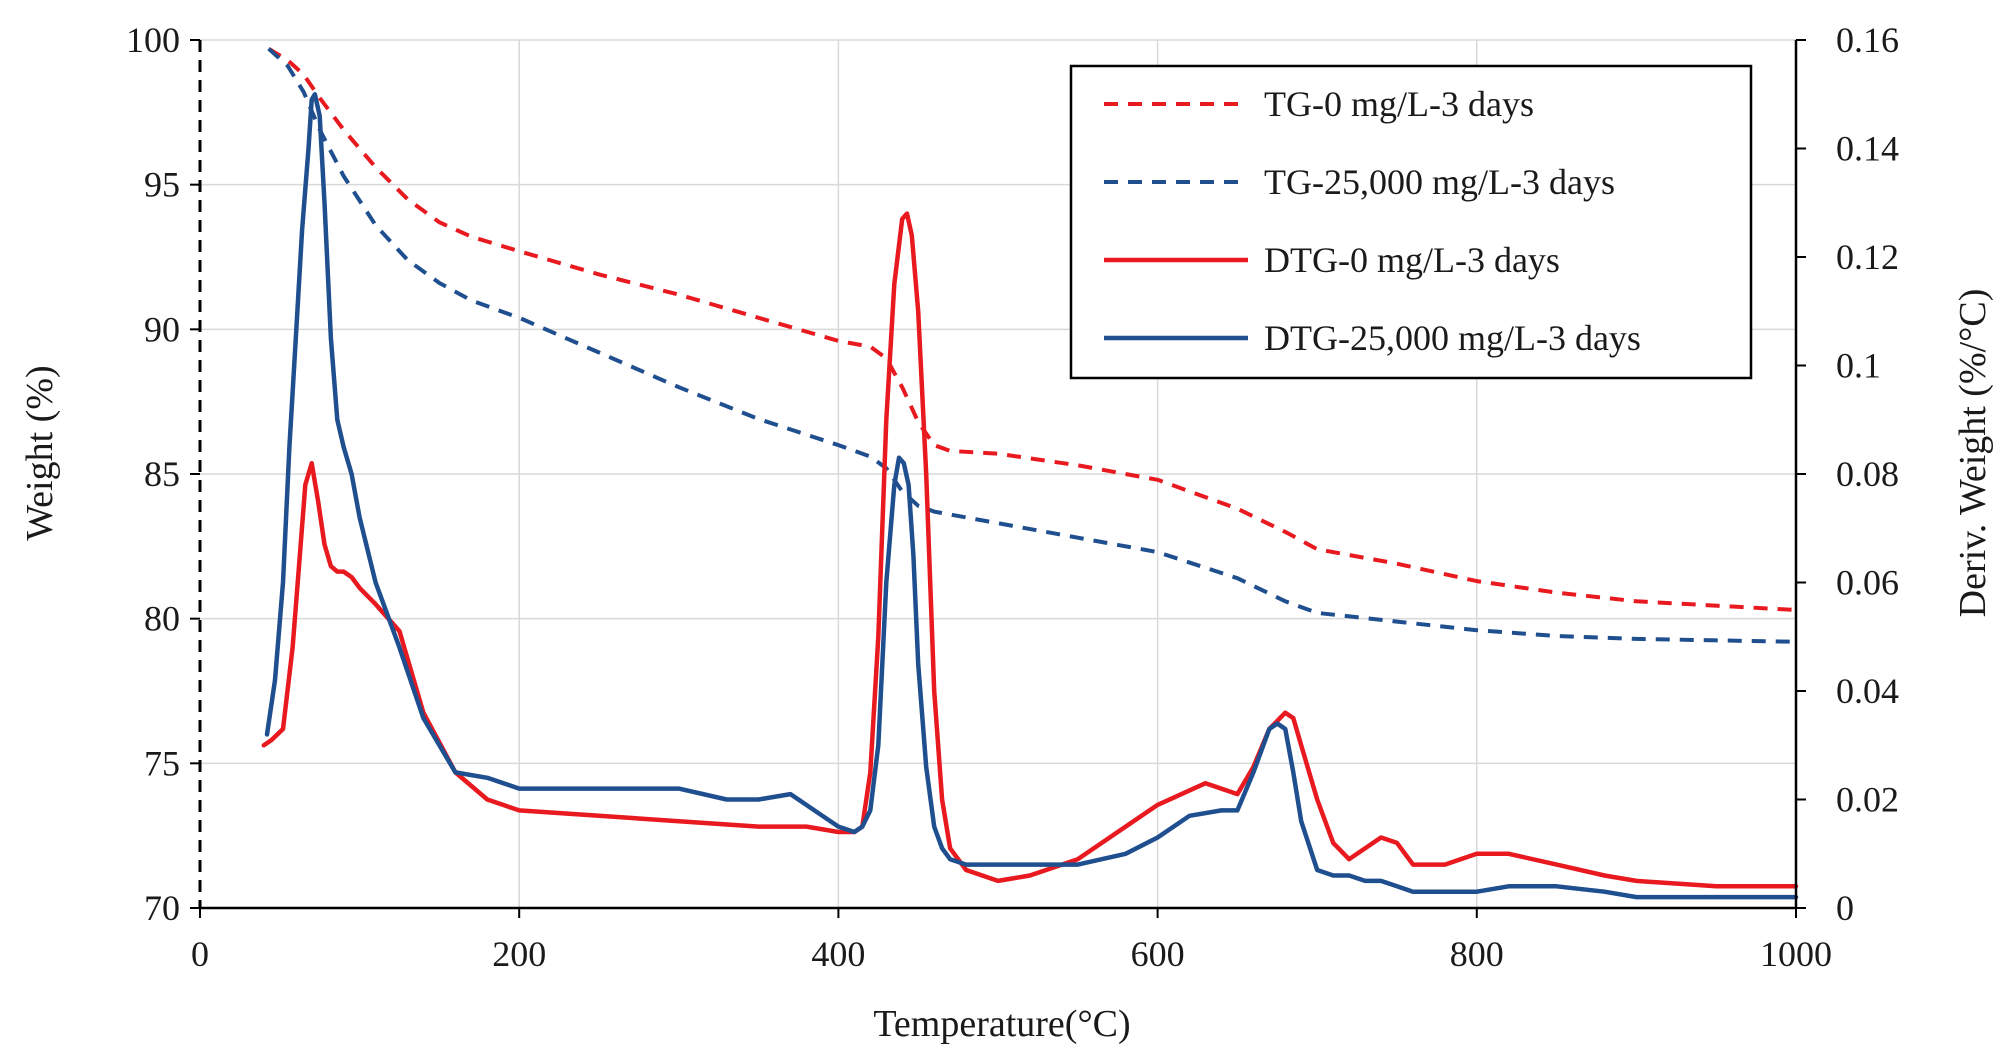  Describe the element at coordinates (40, 452) in the screenshot. I see `left-y-axis-title: Weight (%)` at that location.